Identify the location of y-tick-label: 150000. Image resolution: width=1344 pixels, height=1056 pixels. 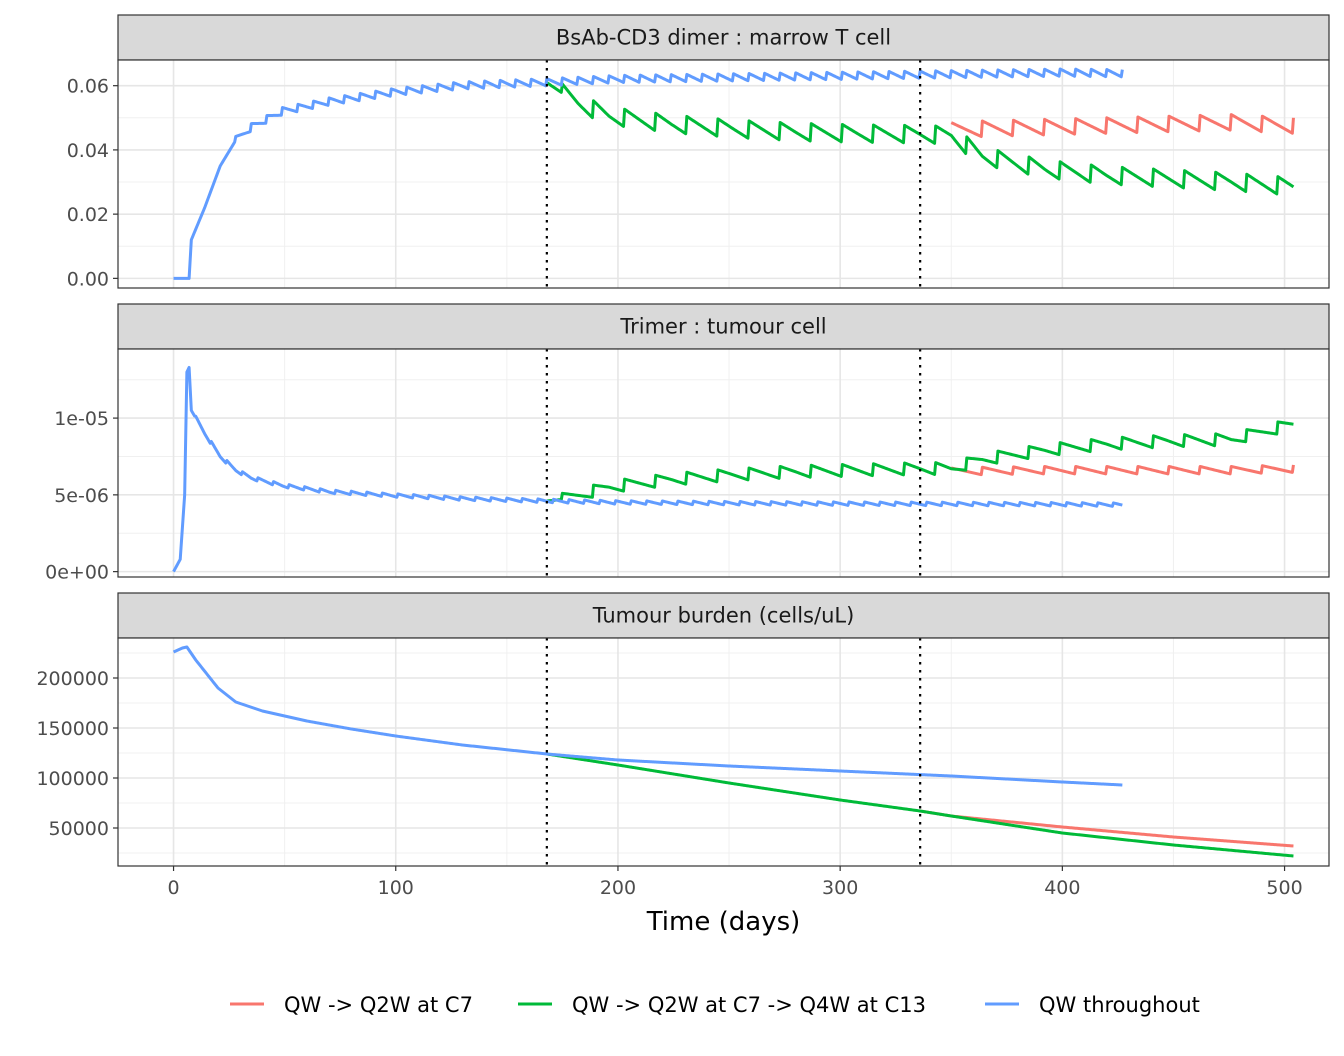
(72, 729).